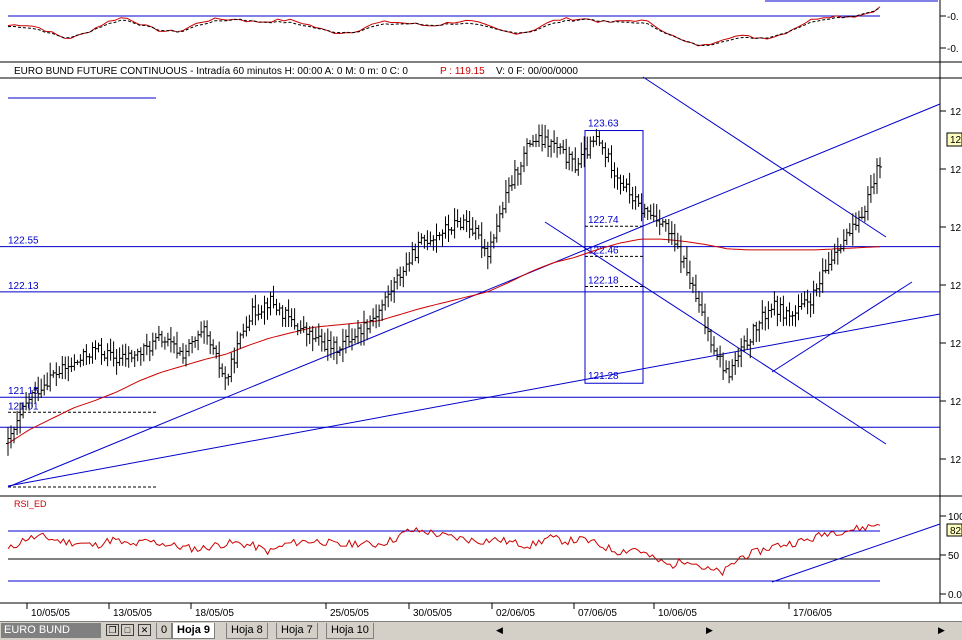  I want to click on volume-date-readout: V: 0 F: 00/00/0000, so click(537, 71).